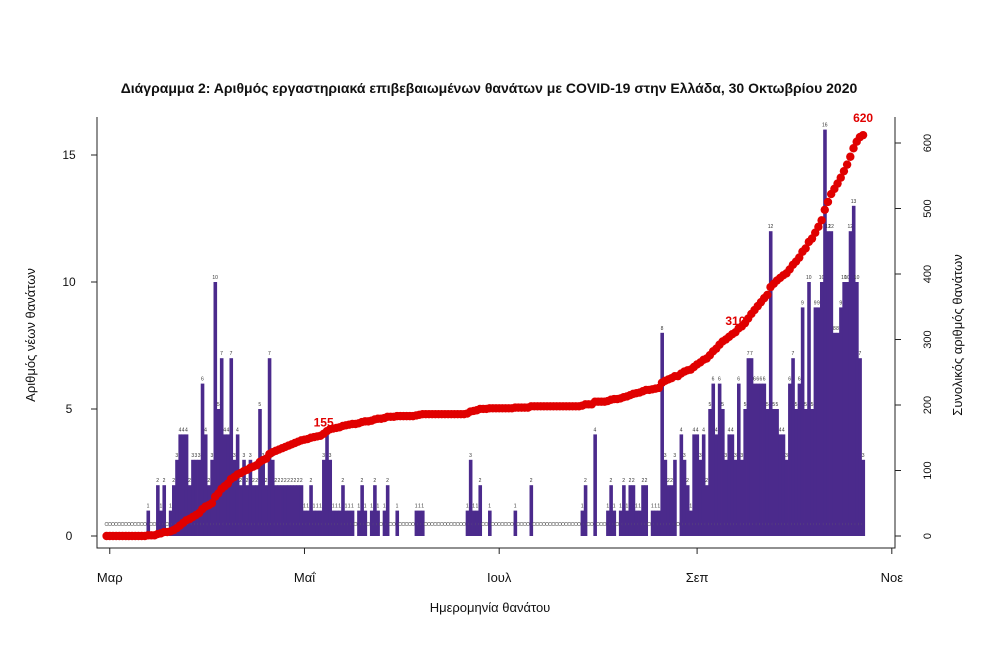  What do you see at coordinates (69, 155) in the screenshot?
I see `y-tick-label: 15` at bounding box center [69, 155].